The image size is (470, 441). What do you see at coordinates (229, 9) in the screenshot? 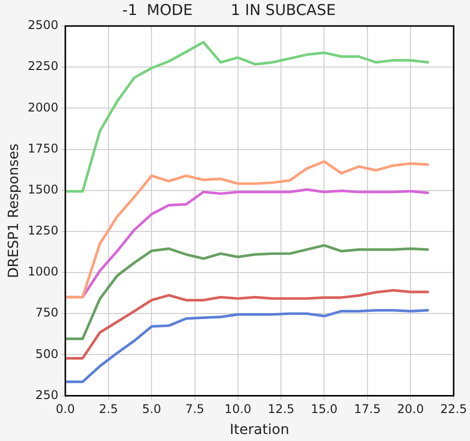
I see `chart-title: -1 MODE 1 IN SUBCASE` at bounding box center [229, 9].